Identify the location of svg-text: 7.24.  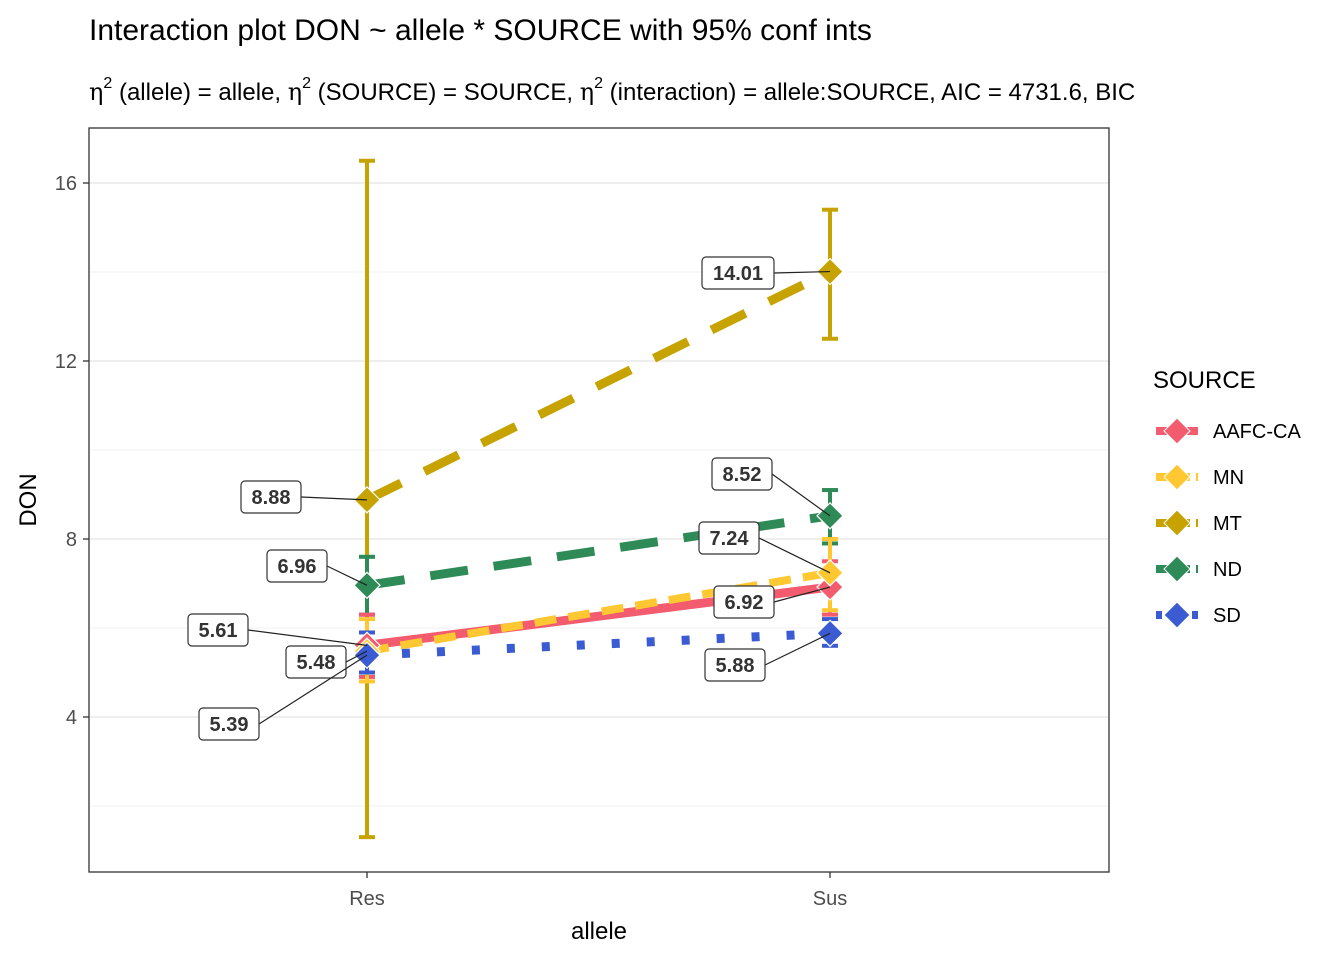
(730, 539).